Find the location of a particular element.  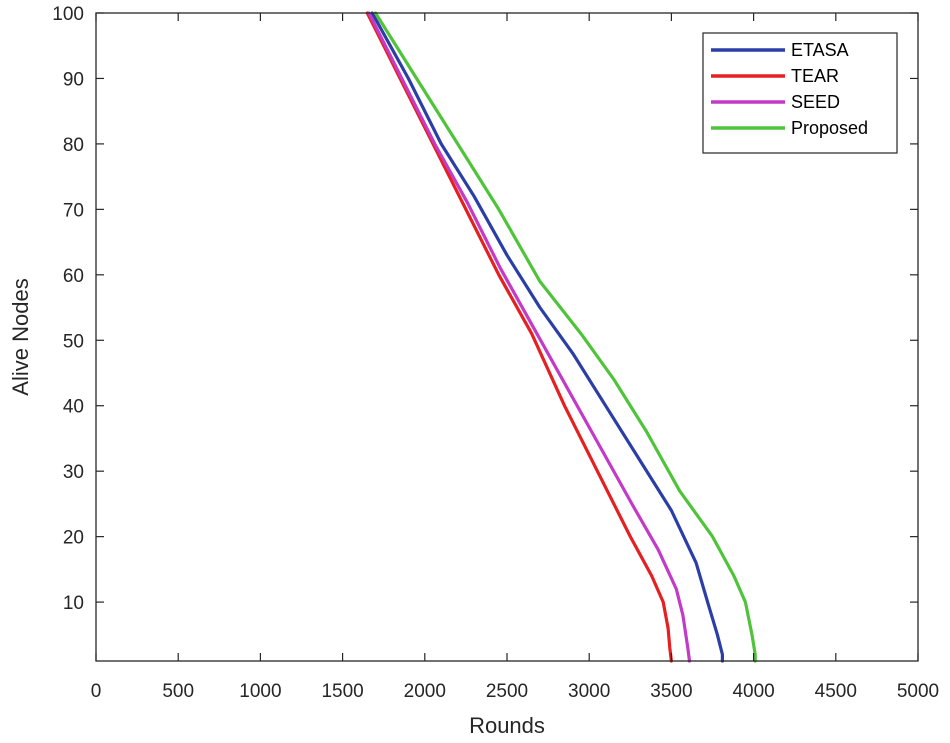

y-tick-label: 80 is located at coordinates (73, 145).